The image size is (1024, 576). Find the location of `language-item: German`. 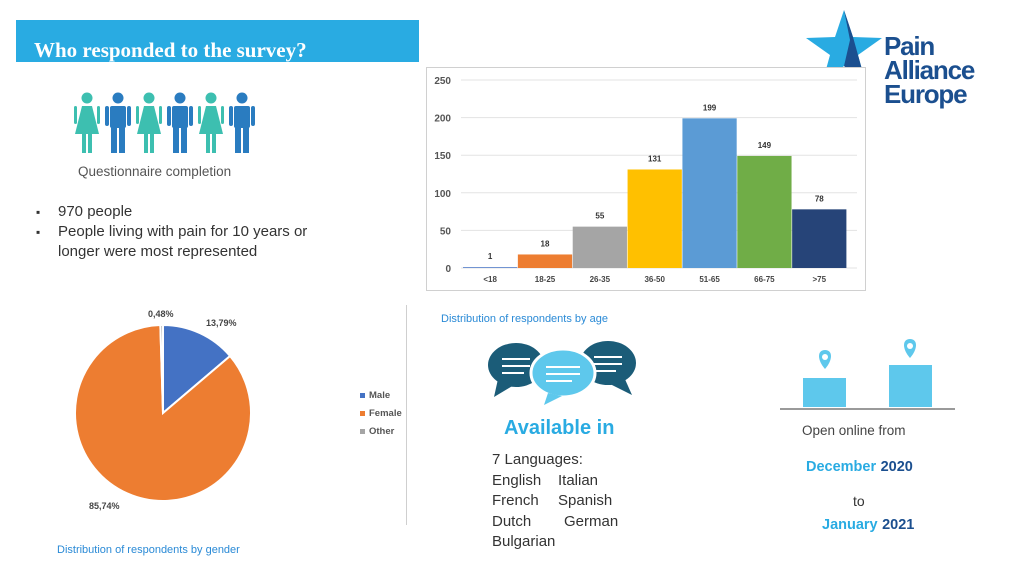

language-item: German is located at coordinates (591, 521).